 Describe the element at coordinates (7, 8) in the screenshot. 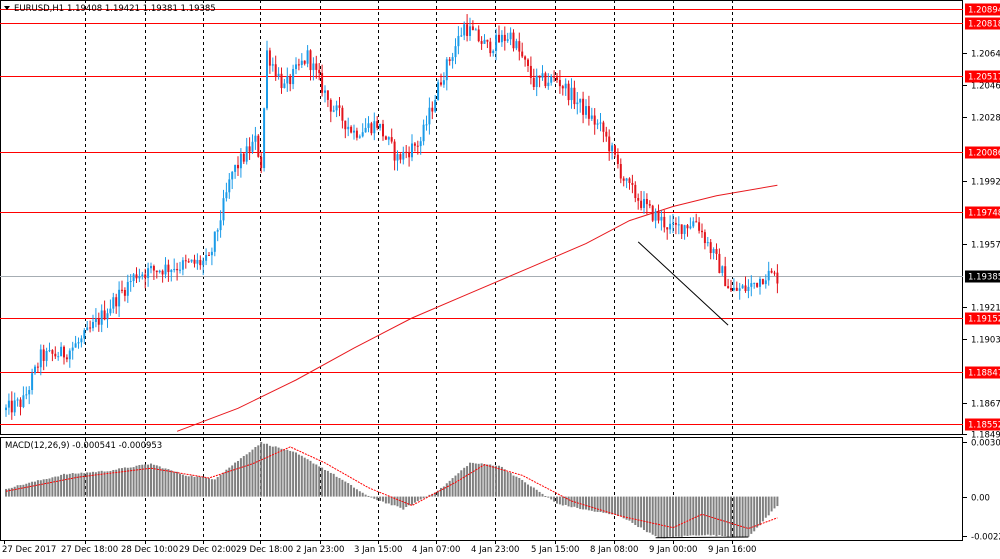

I see `triangle-down-icon` at that location.